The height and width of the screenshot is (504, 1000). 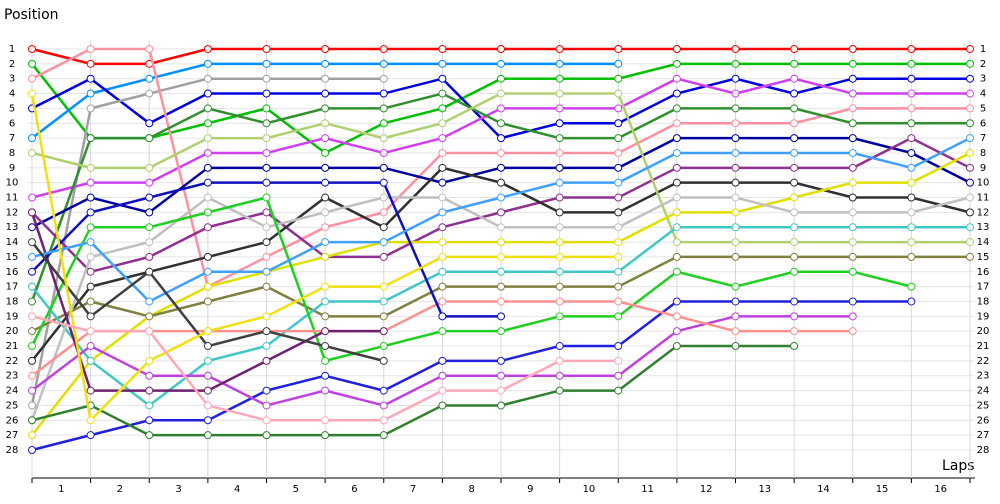 I want to click on y-tick-label: 23, so click(x=12, y=376).